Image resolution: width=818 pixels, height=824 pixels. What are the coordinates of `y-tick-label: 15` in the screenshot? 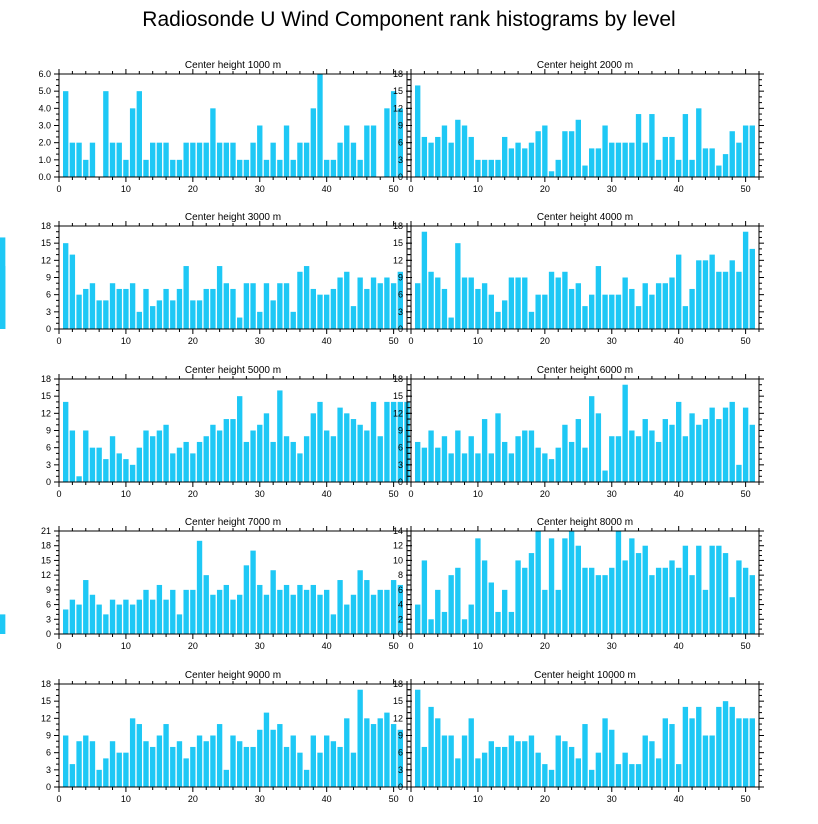 It's located at (398, 243).